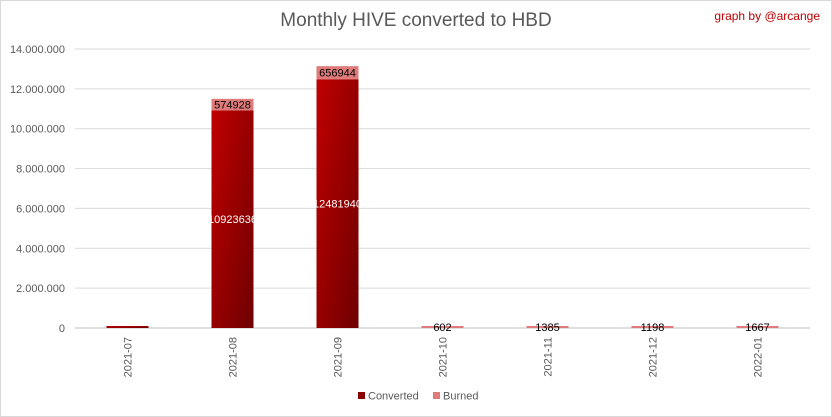  What do you see at coordinates (436, 395) in the screenshot?
I see `legend-swatch-burned` at bounding box center [436, 395].